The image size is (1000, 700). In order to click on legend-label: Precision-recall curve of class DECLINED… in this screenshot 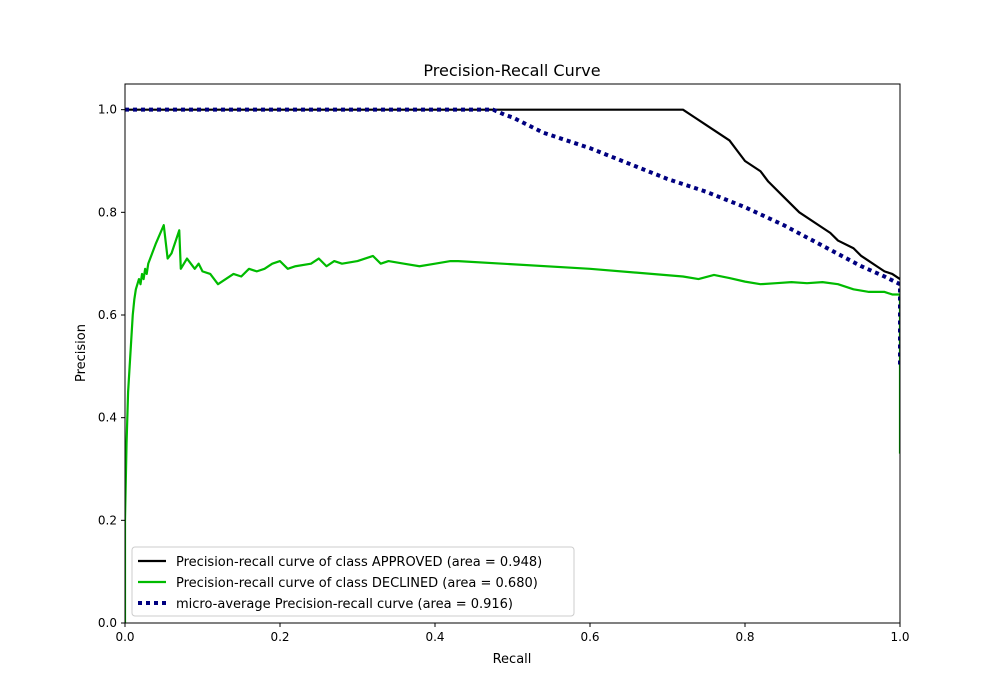, I will do `click(357, 583)`.